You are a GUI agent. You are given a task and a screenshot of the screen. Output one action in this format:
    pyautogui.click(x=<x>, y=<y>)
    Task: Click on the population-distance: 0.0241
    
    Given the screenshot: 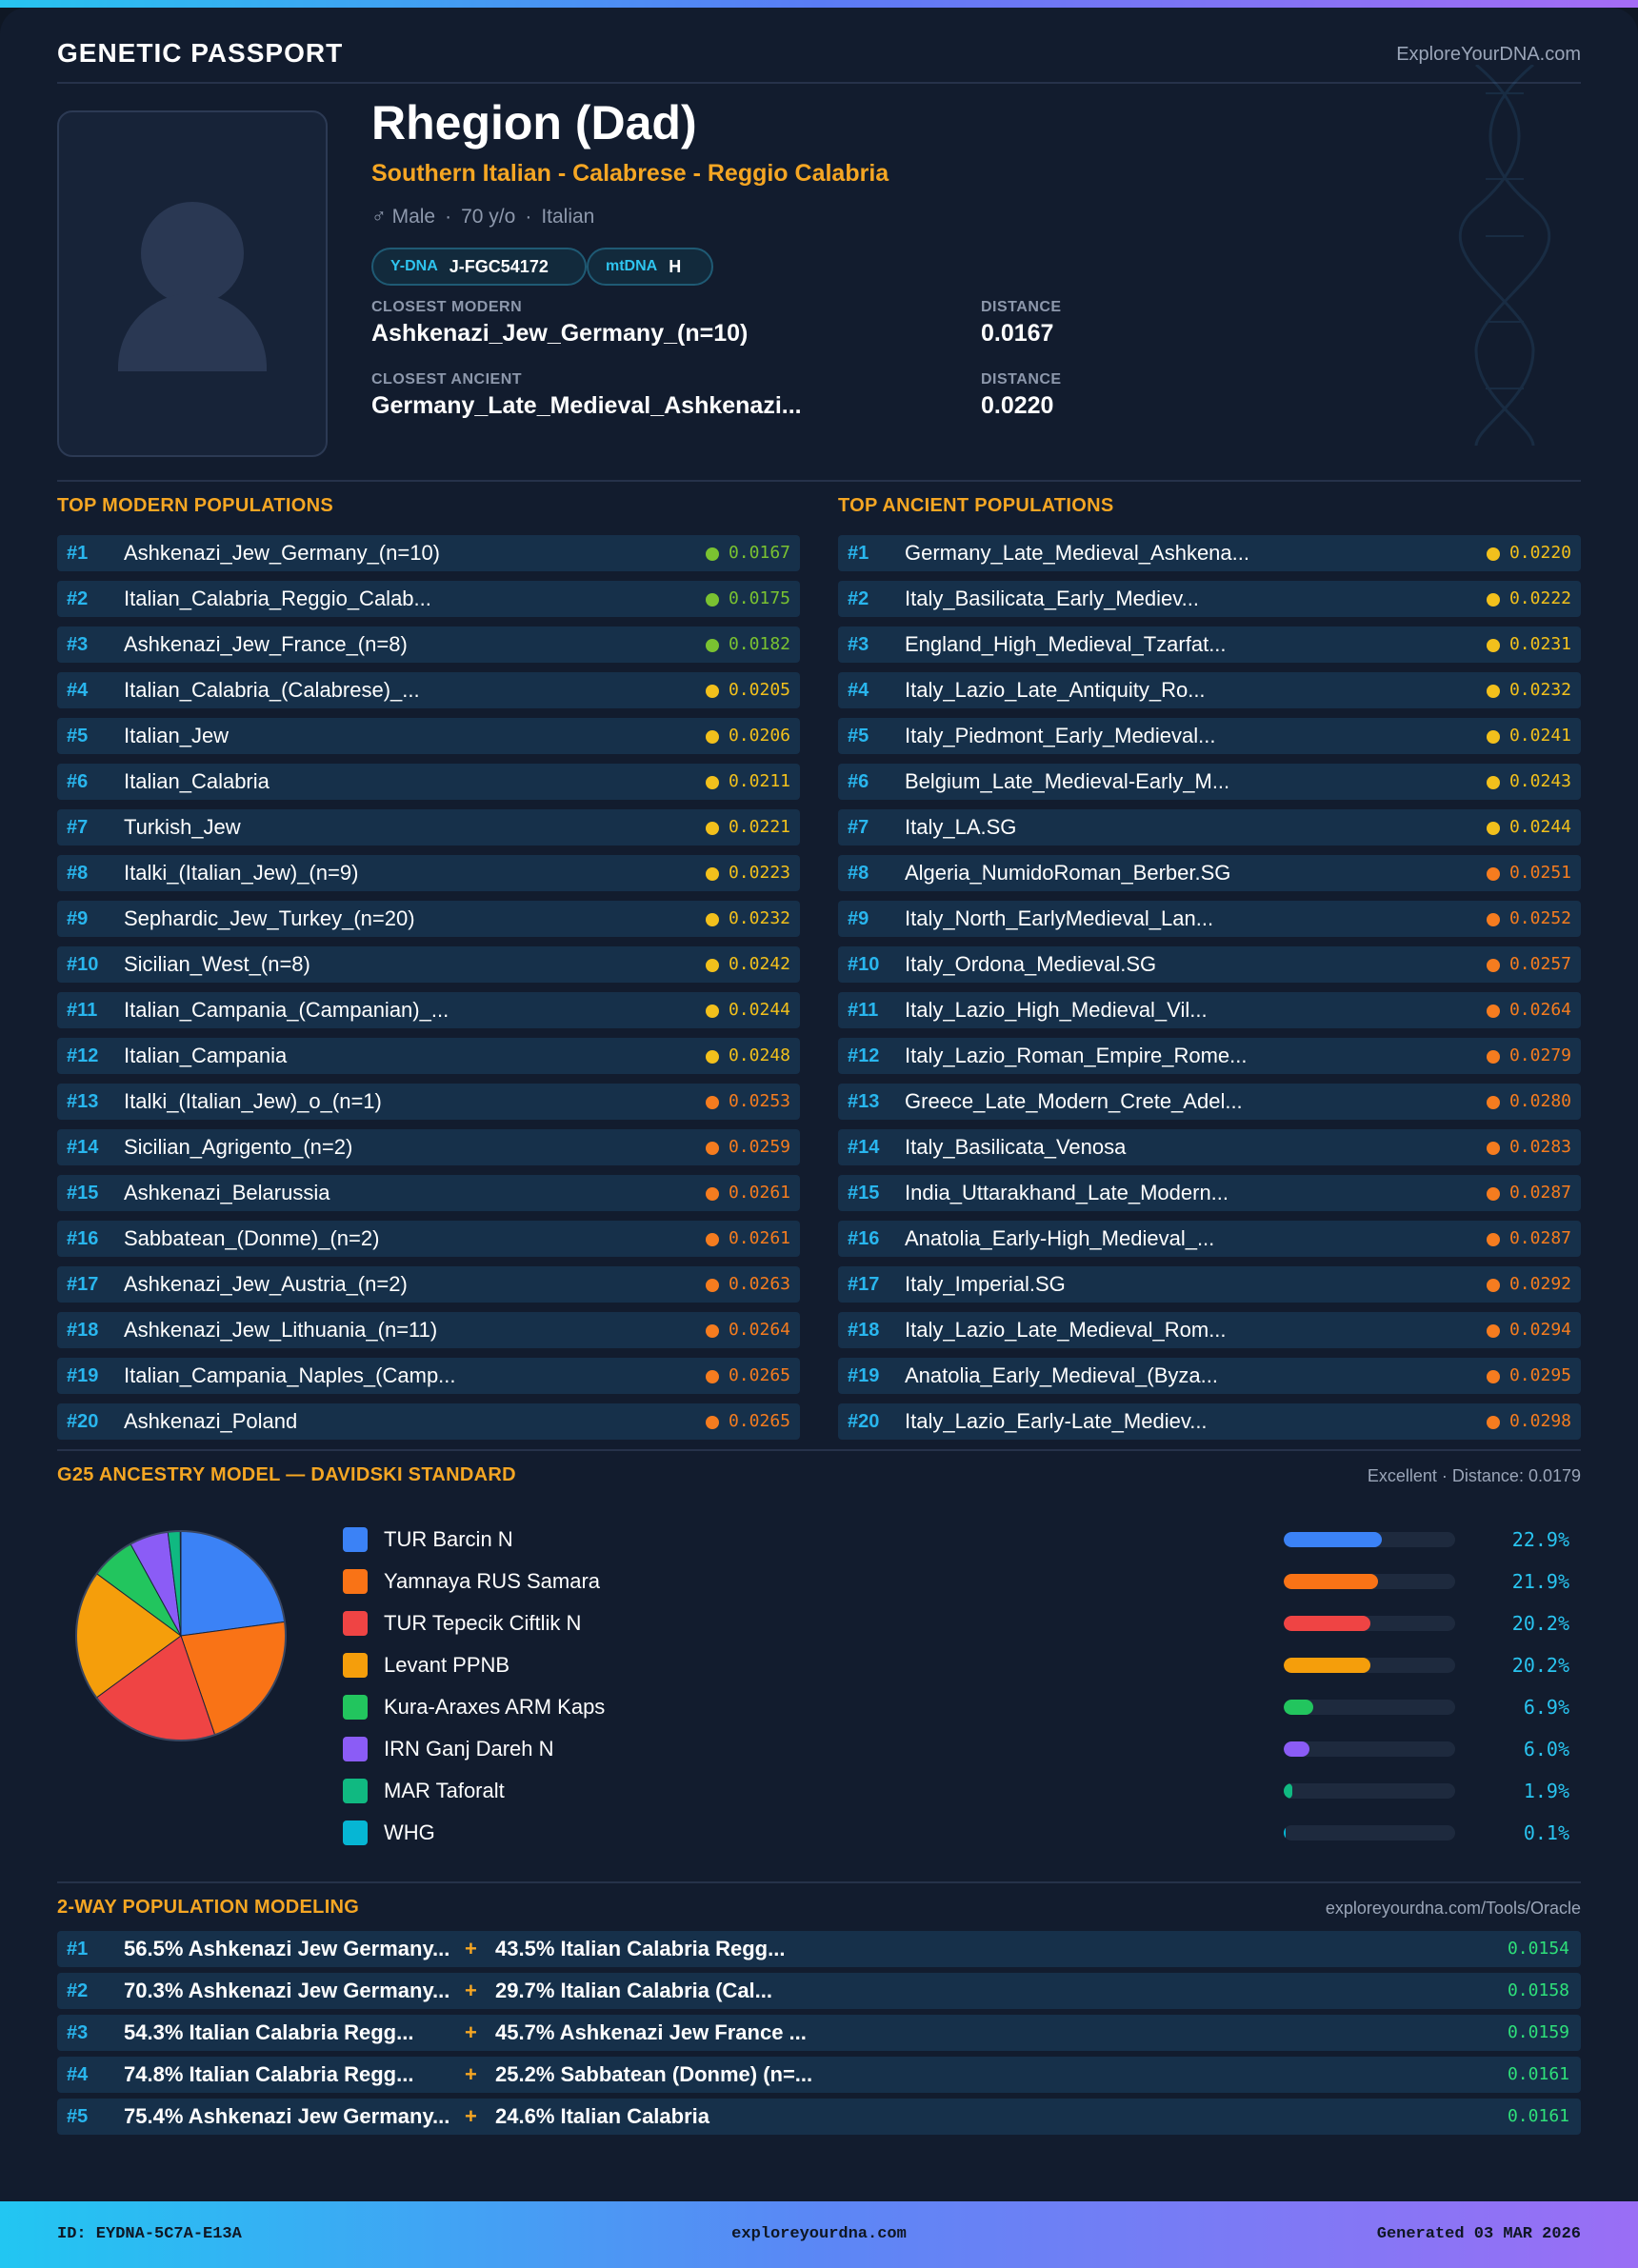 What is the action you would take?
    pyautogui.click(x=1540, y=736)
    